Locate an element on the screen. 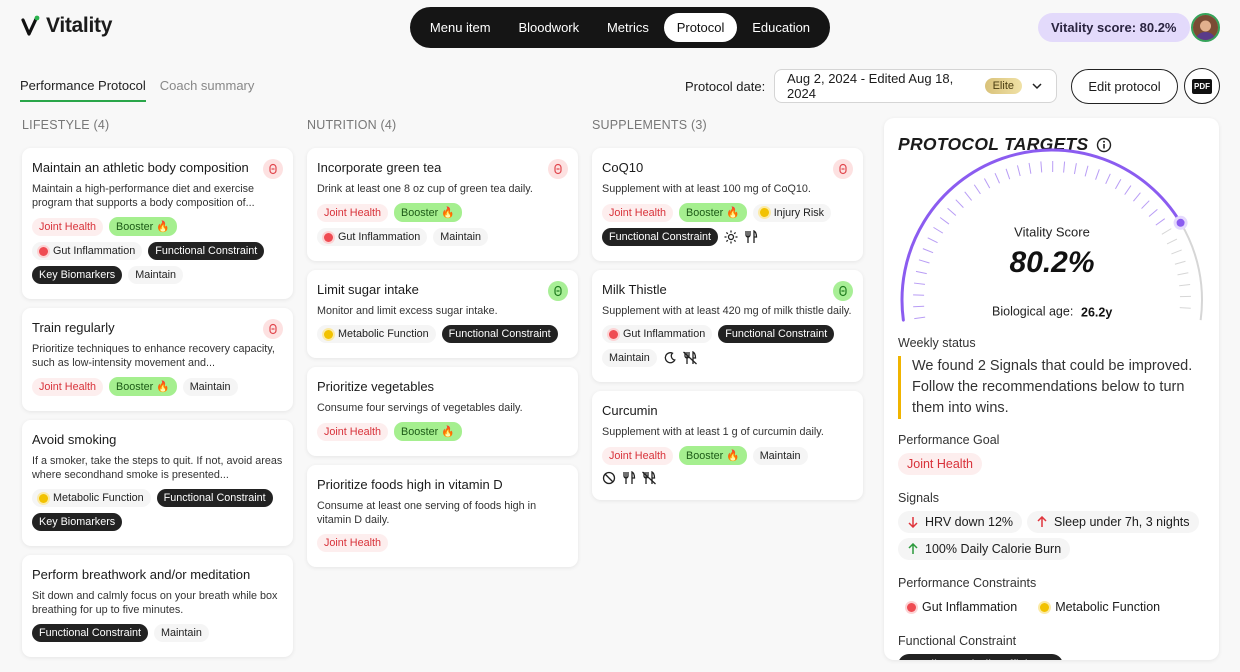 The height and width of the screenshot is (672, 1240). tag-row is located at coordinates (727, 478).